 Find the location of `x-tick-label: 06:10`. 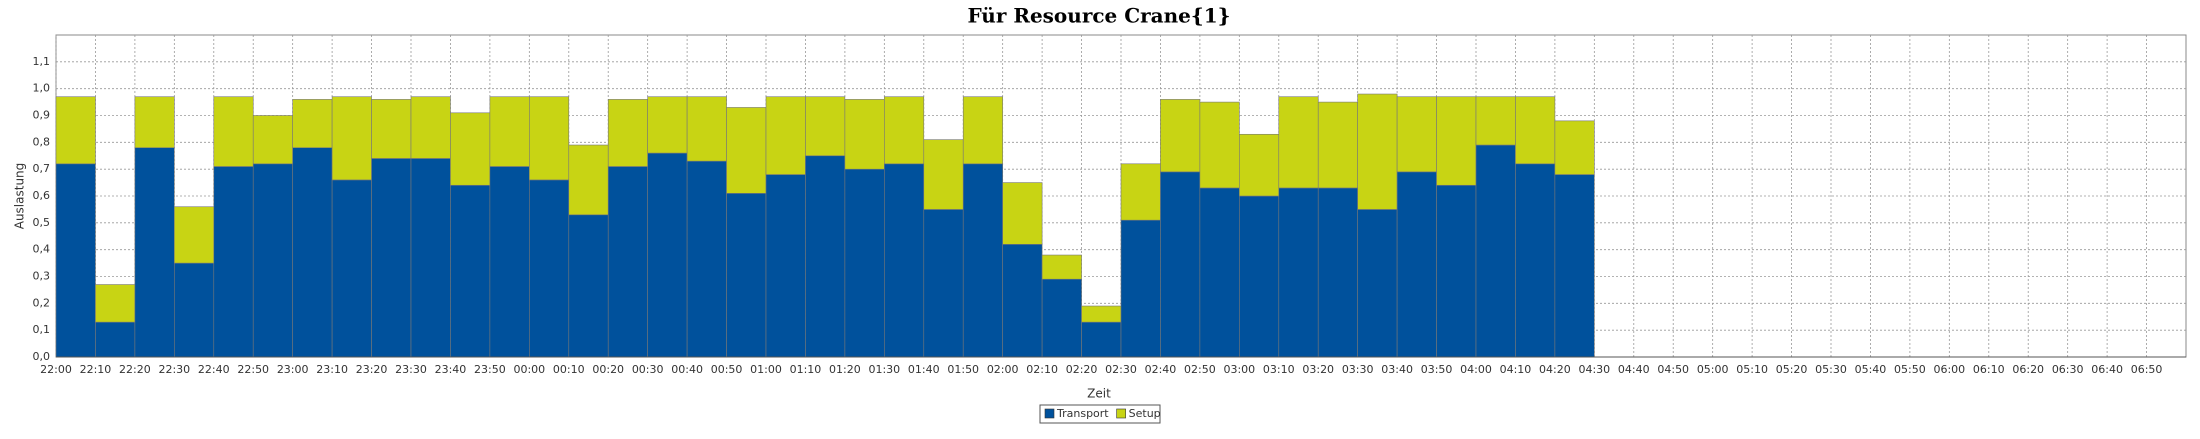

x-tick-label: 06:10 is located at coordinates (1989, 369).